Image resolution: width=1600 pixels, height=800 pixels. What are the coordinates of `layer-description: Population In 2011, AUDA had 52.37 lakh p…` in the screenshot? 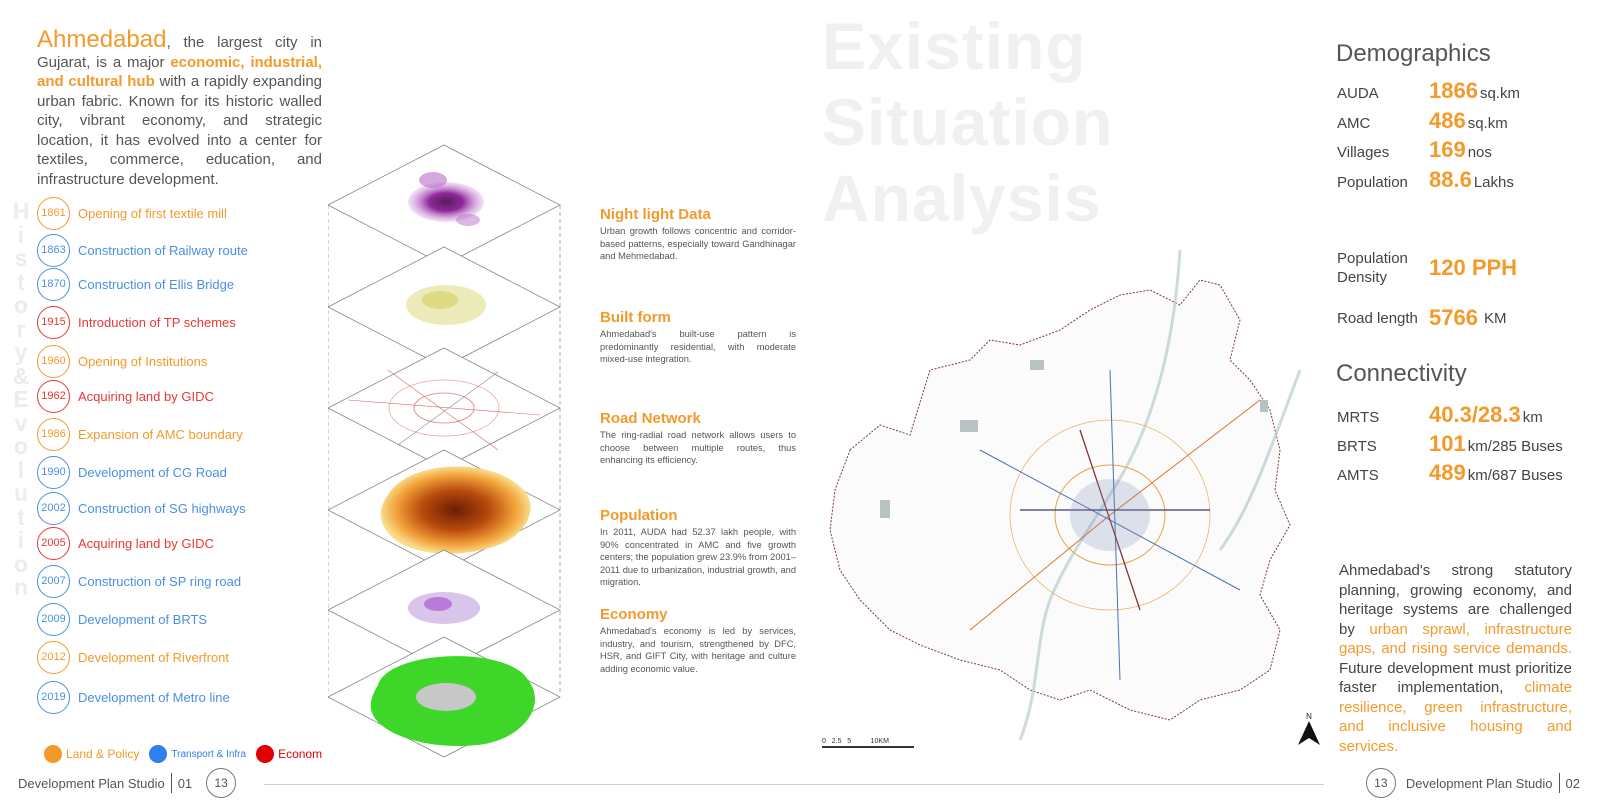 It's located at (698, 548).